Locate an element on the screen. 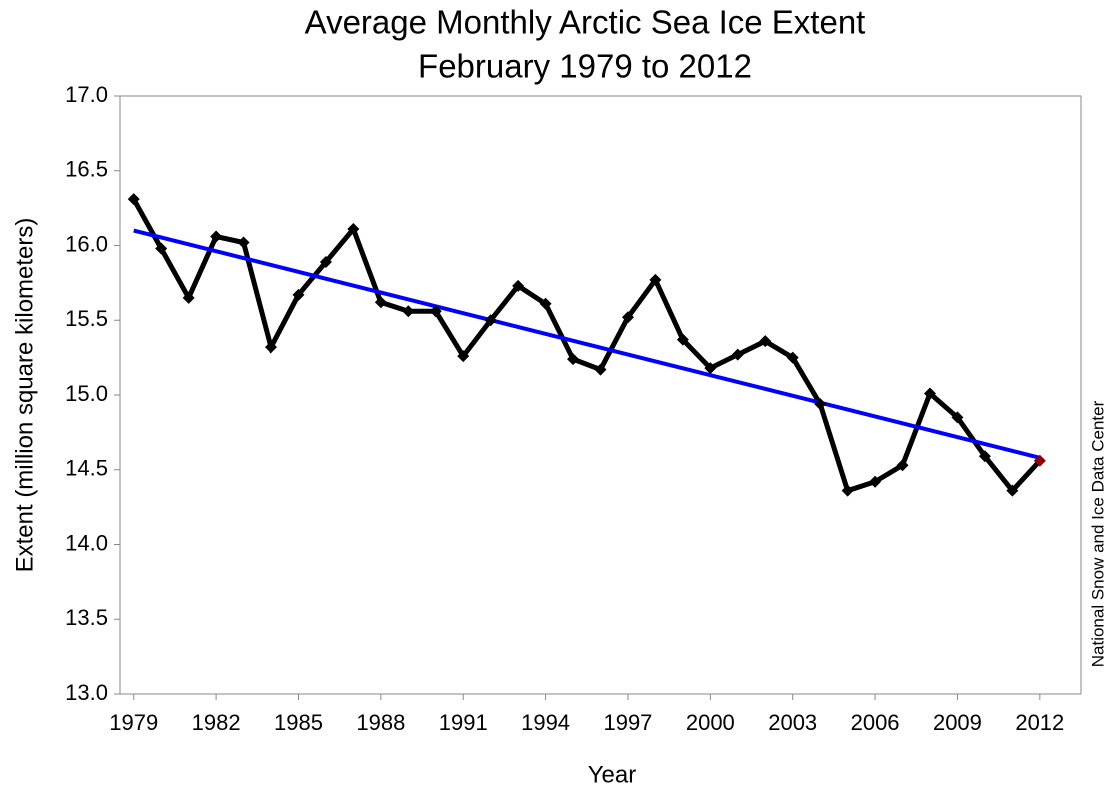 This screenshot has width=1118, height=800. x-tick-label: 2012 is located at coordinates (1039, 722).